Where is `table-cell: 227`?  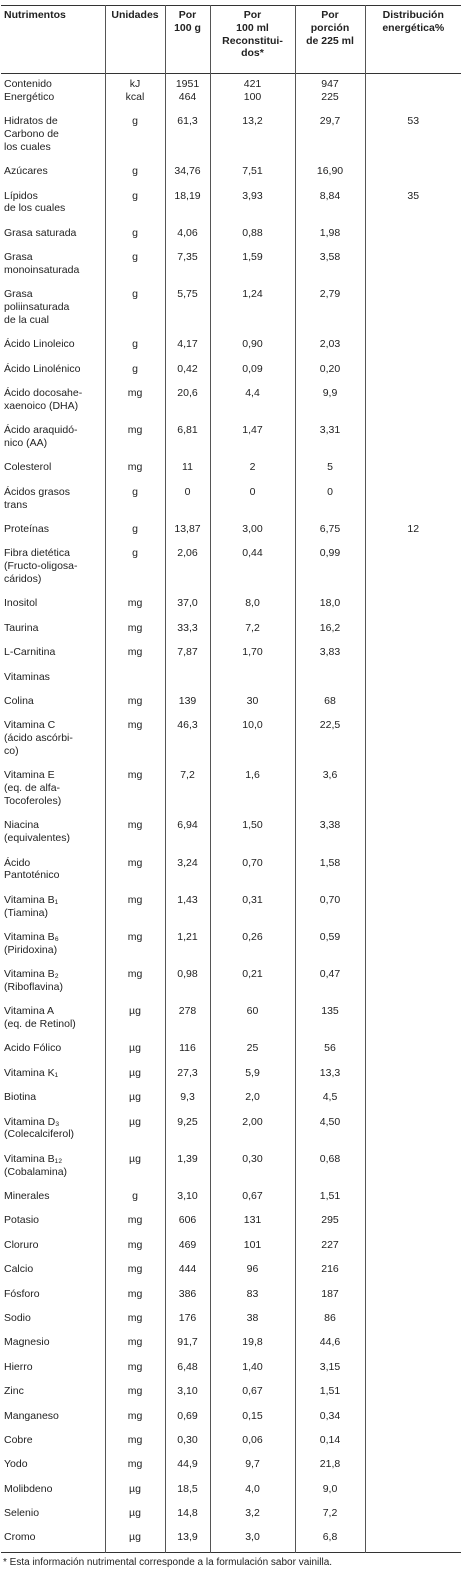 table-cell: 227 is located at coordinates (330, 1247).